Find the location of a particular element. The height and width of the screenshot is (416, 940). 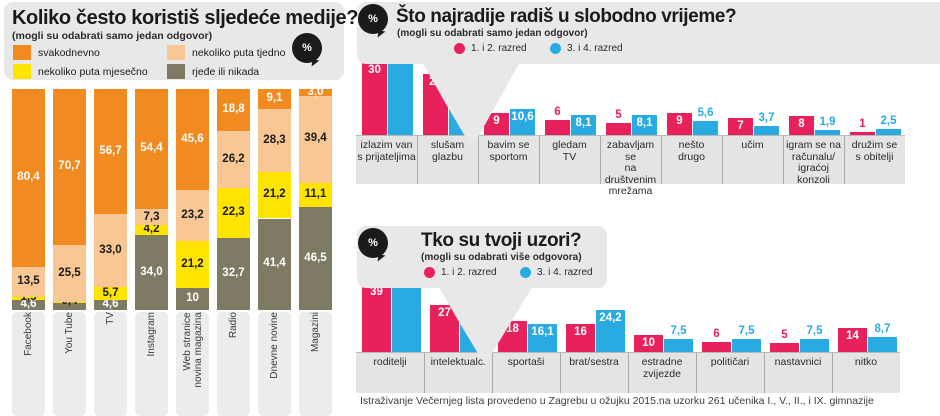

media-bar-value: 4,2 is located at coordinates (151, 229).